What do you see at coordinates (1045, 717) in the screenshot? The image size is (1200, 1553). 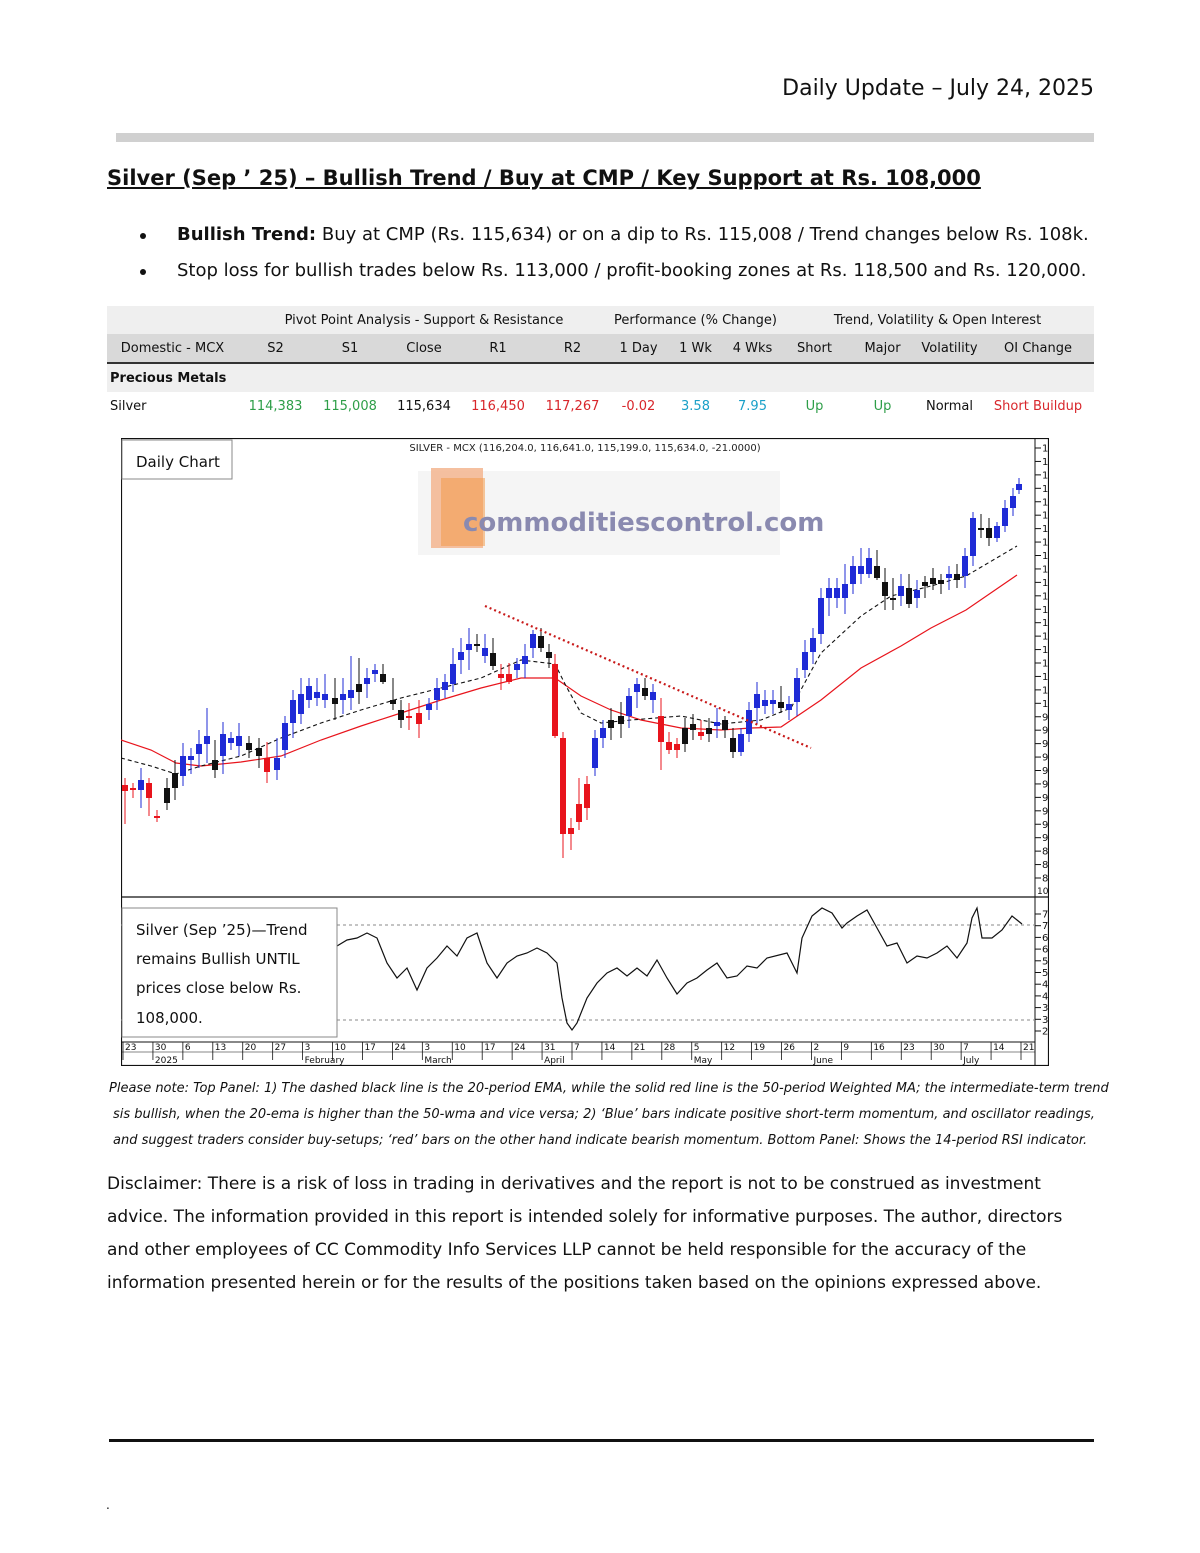 I see `price-tick-label: 9900` at bounding box center [1045, 717].